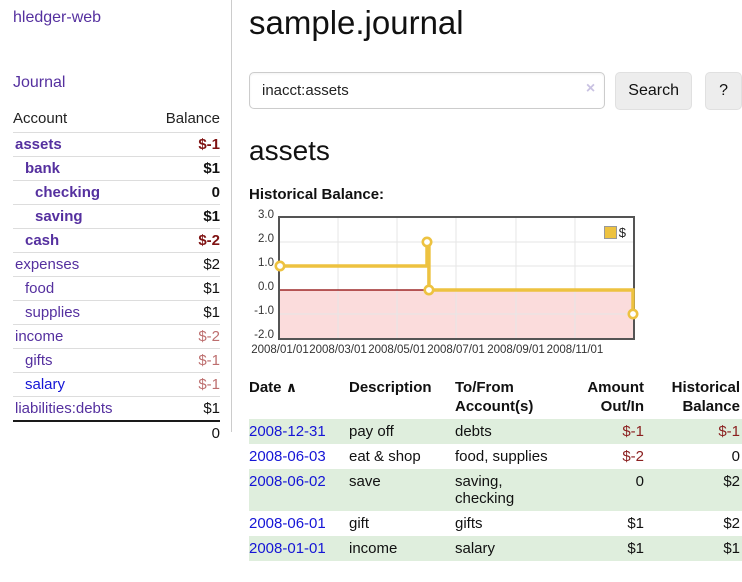 The height and width of the screenshot is (582, 742). I want to click on x-tick-label: 2008/07/01, so click(456, 350).